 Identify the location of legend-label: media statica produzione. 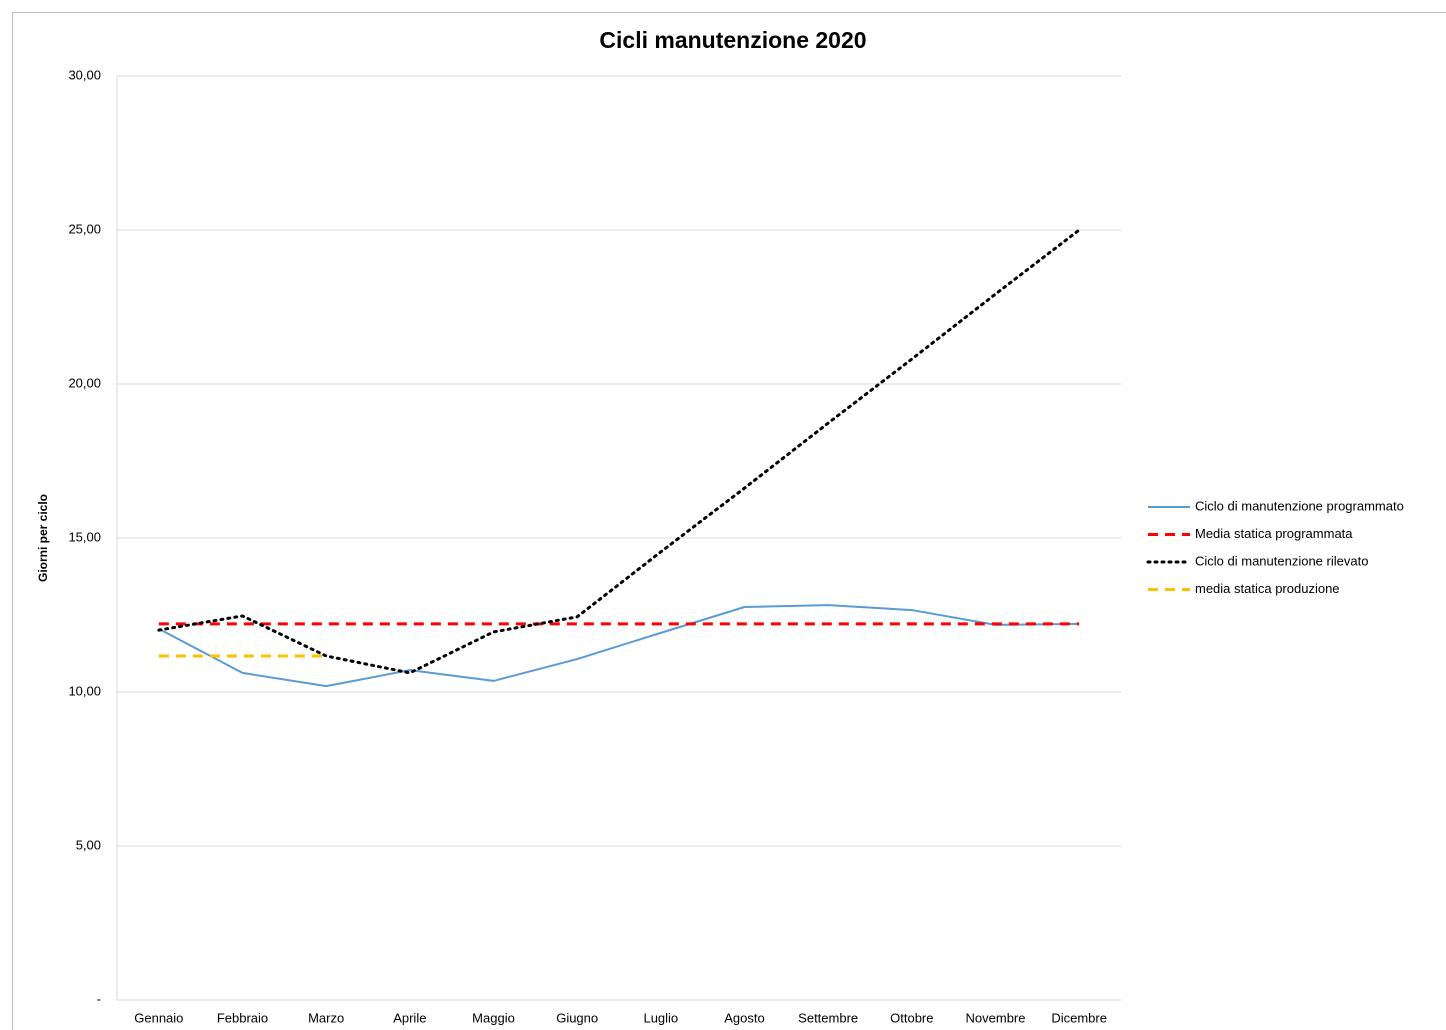
(1267, 588).